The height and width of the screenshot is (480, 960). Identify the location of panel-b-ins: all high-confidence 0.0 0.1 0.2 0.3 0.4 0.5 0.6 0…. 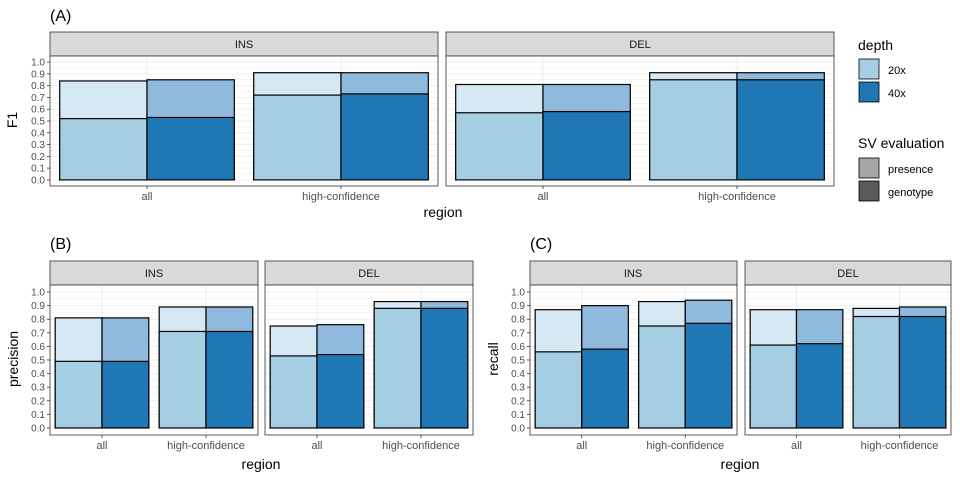
(145, 368).